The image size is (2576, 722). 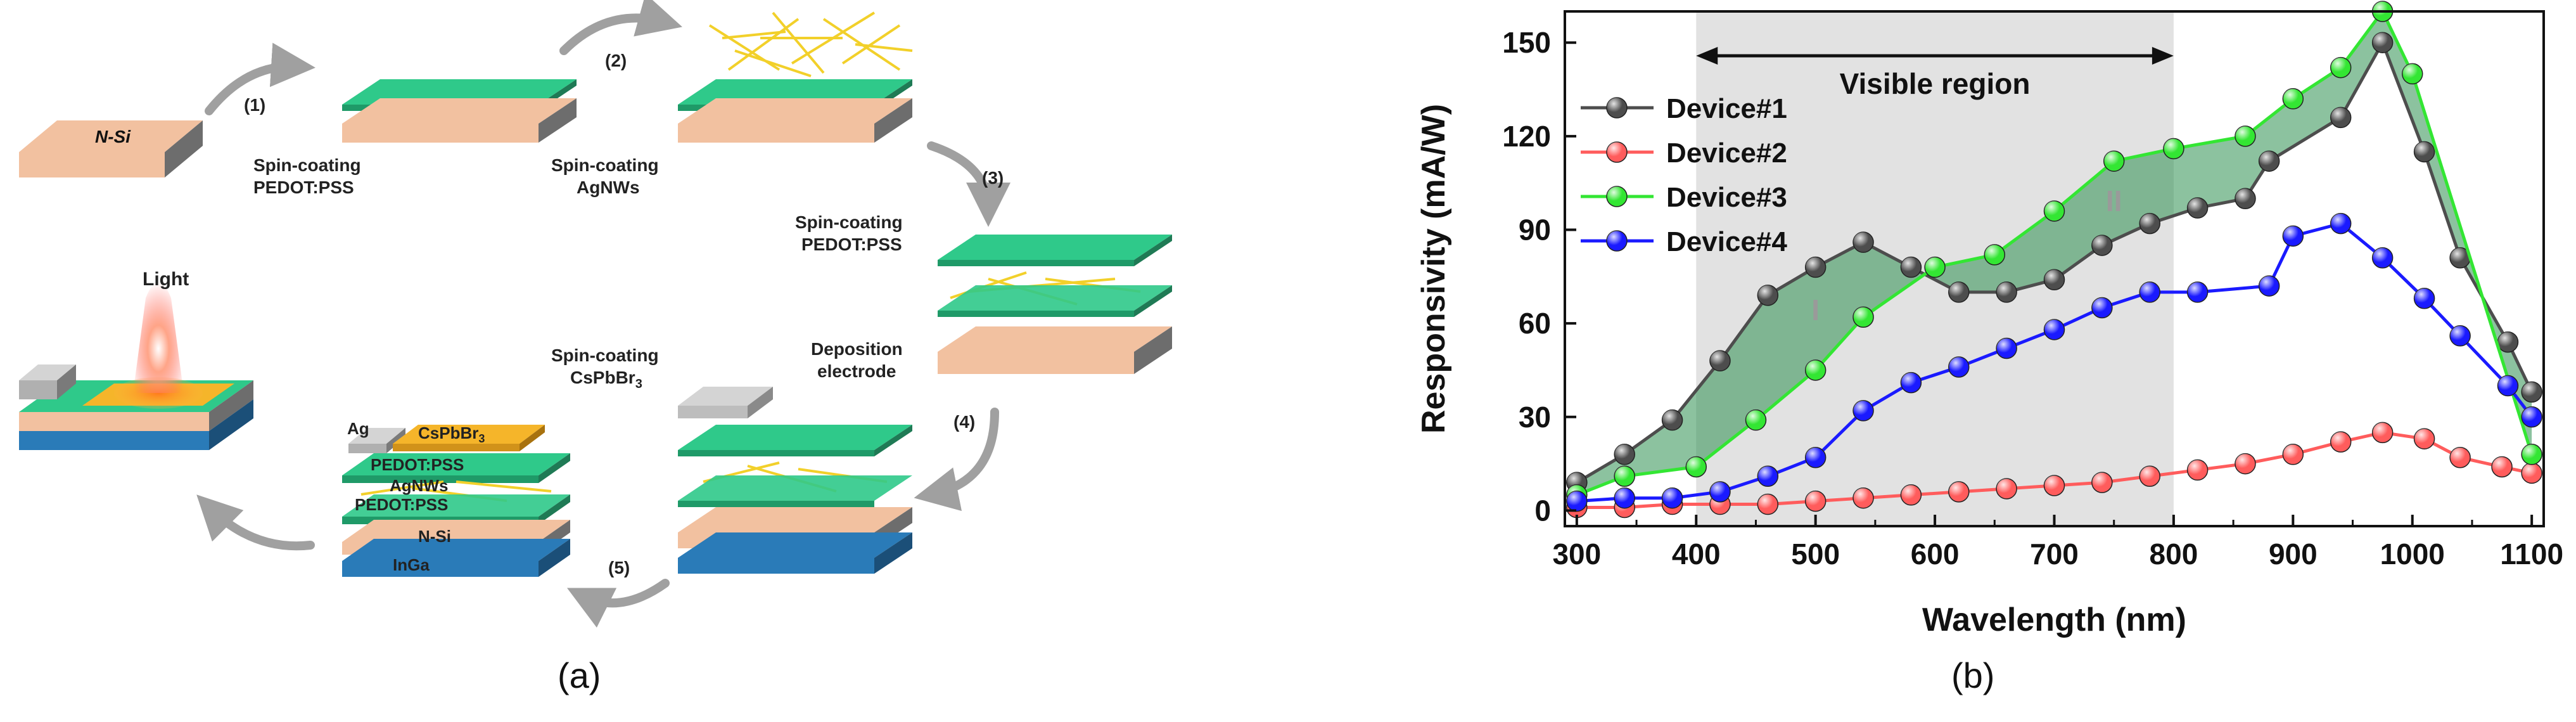 I want to click on stack-label-pedot-bottom: PEDOT:PSS, so click(x=402, y=504).